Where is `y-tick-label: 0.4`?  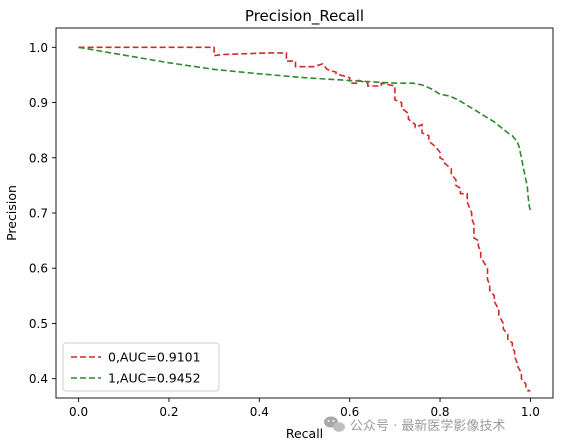 y-tick-label: 0.4 is located at coordinates (38, 379).